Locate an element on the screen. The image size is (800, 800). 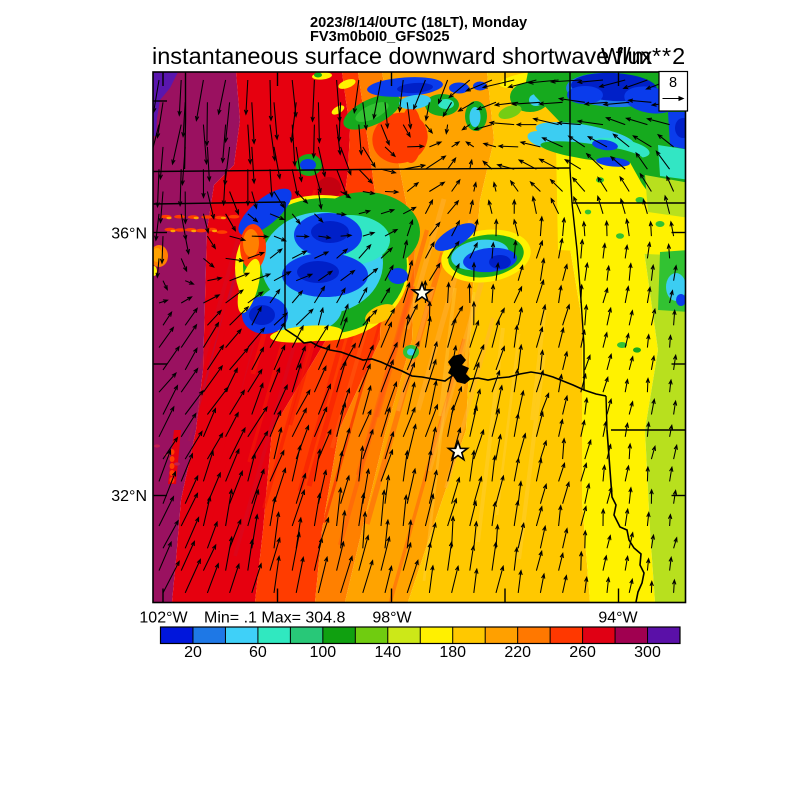
svg-text: 8 is located at coordinates (673, 83).